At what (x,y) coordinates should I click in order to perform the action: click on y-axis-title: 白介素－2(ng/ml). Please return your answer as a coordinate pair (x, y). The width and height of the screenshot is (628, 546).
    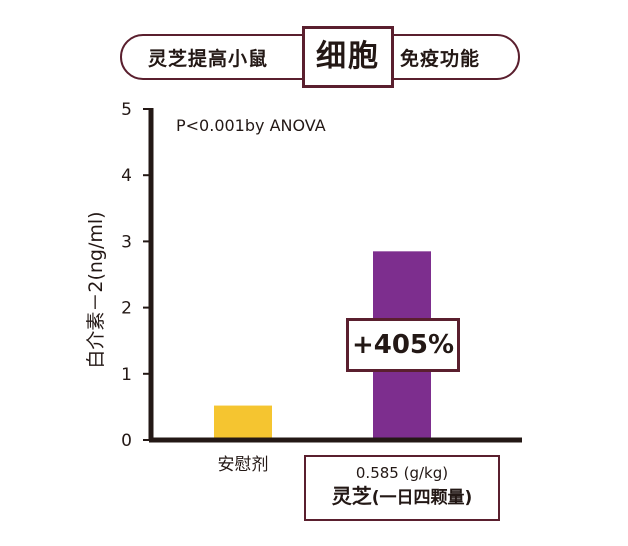
    Looking at the image, I should click on (96, 289).